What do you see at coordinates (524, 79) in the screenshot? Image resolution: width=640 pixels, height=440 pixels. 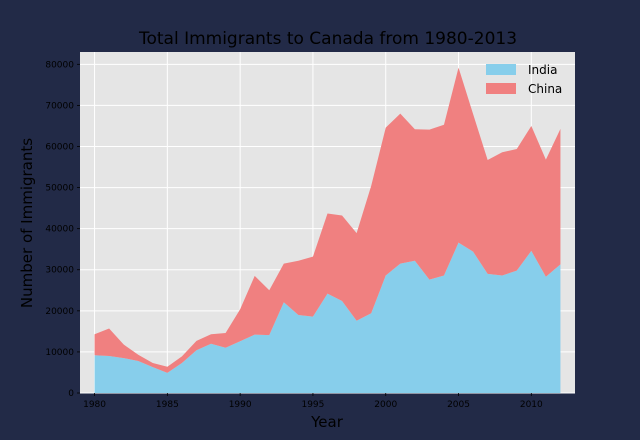 I see `legend: India China` at bounding box center [524, 79].